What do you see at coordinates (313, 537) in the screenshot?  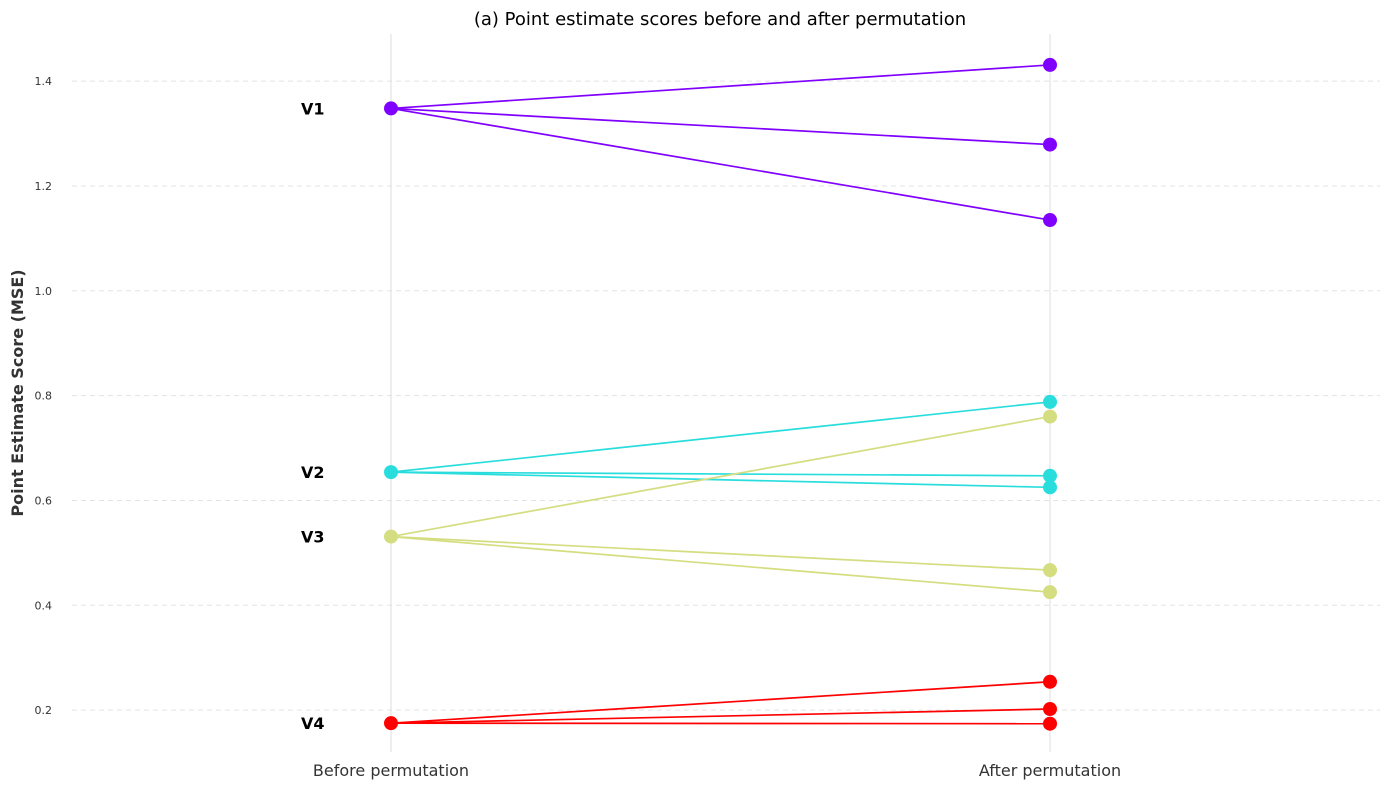 I see `group-label: V3` at bounding box center [313, 537].